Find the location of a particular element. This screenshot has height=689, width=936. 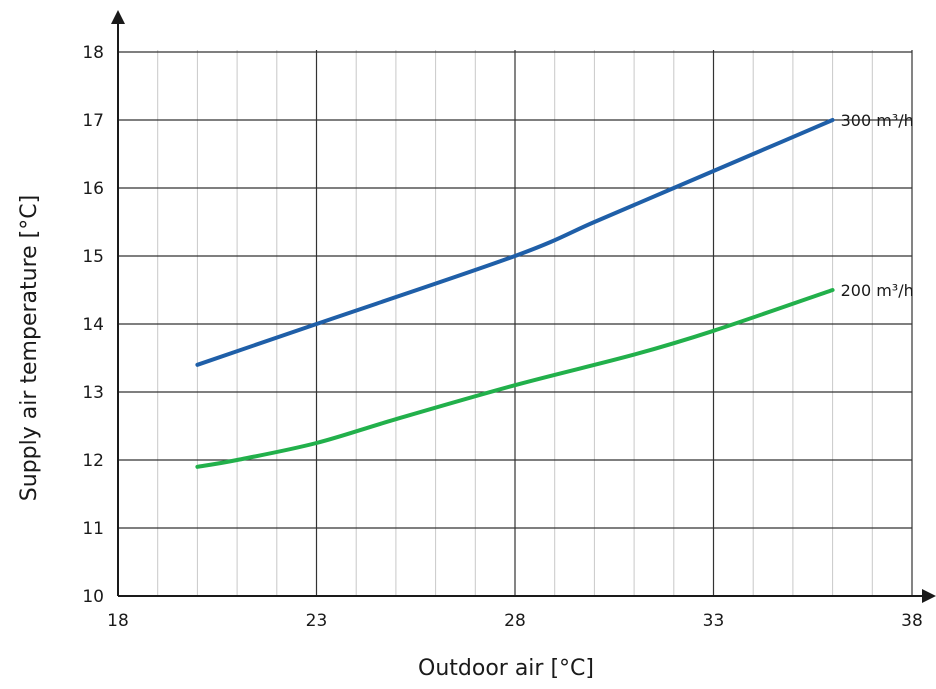

x-tick-label: 38 is located at coordinates (912, 621).